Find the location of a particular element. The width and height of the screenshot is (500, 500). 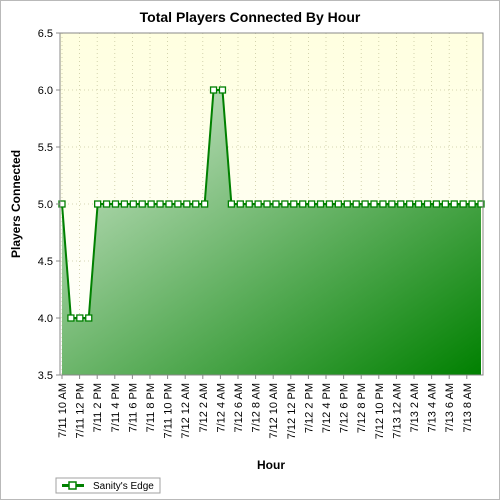

x-tick-label: 7/12 10 PM is located at coordinates (380, 411).